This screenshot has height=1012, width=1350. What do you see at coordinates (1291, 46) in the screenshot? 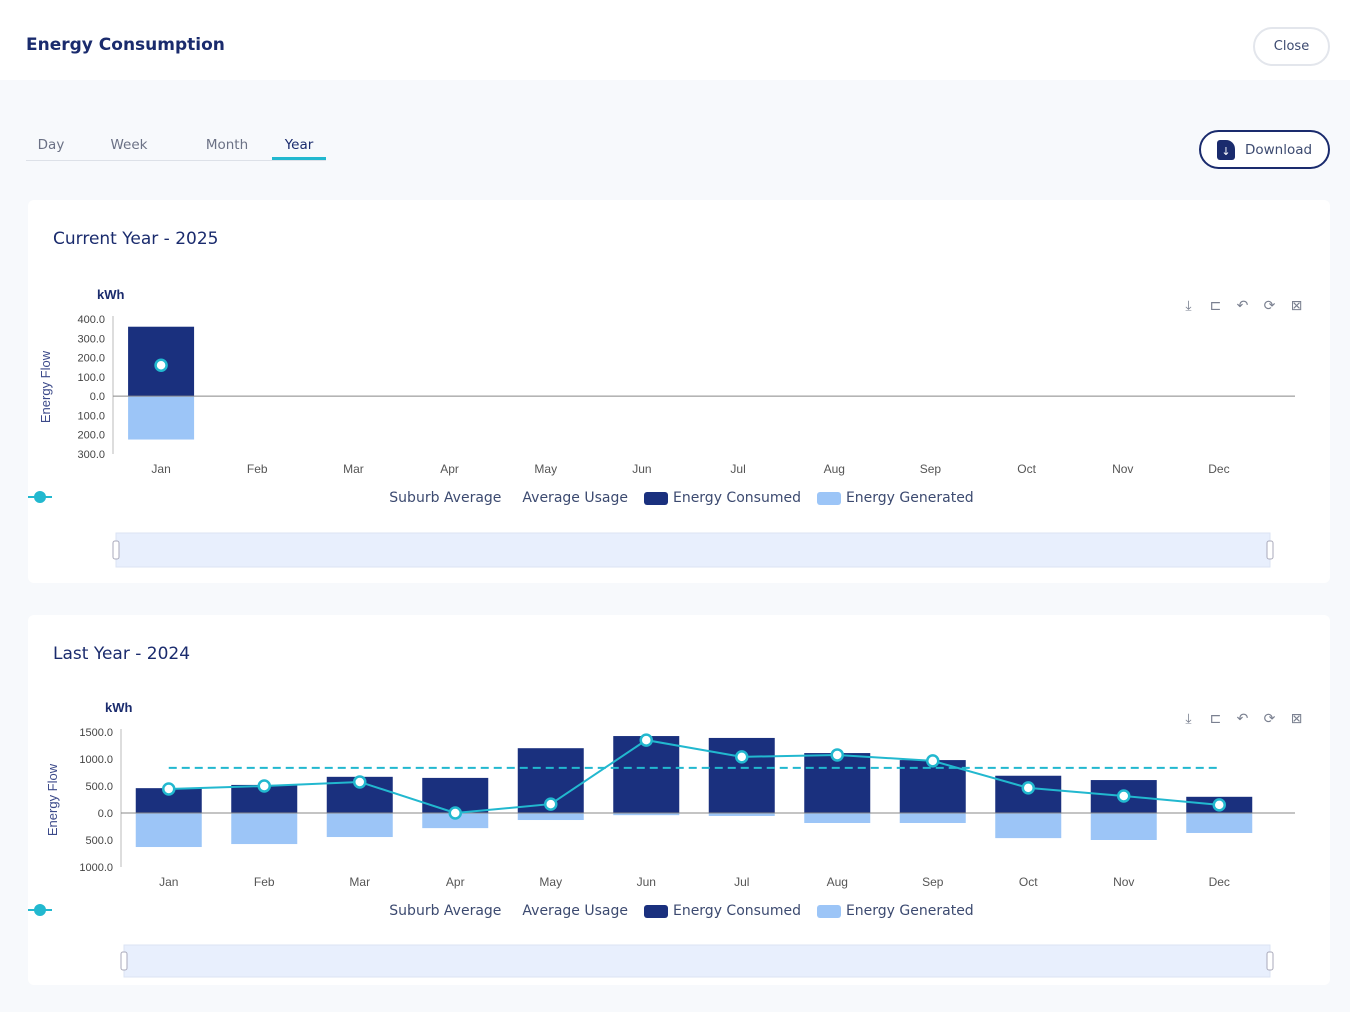
I see `close-button: Close` at bounding box center [1291, 46].